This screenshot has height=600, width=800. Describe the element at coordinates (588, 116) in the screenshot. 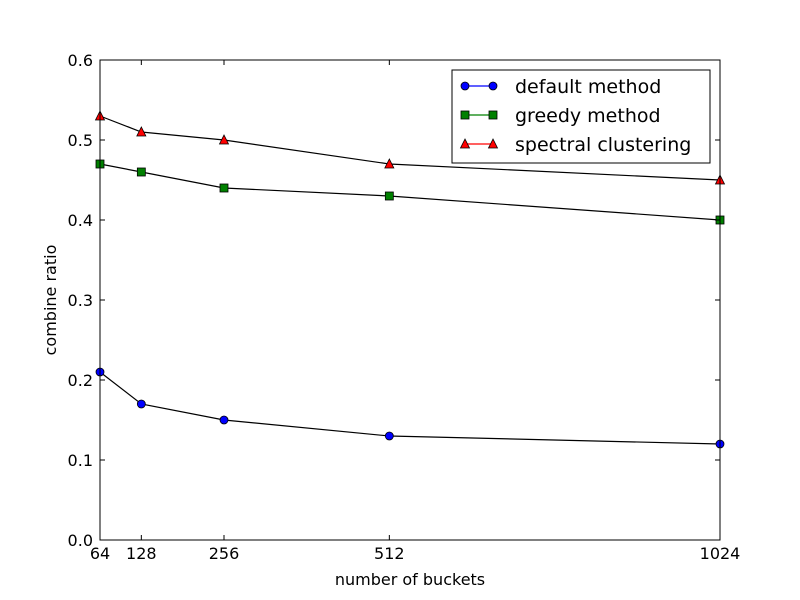

I see `legend-label-1: greedy method` at that location.